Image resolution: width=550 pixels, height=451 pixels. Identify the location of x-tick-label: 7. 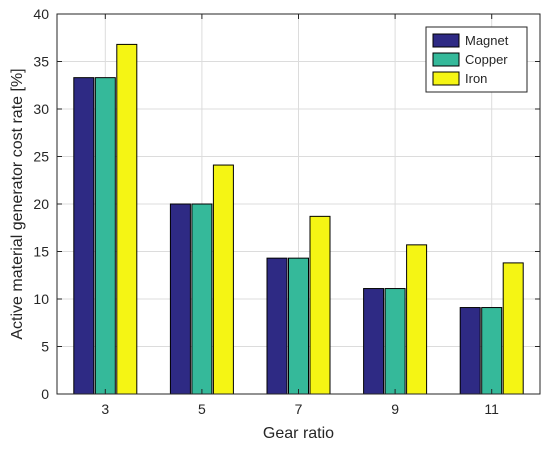
(299, 409).